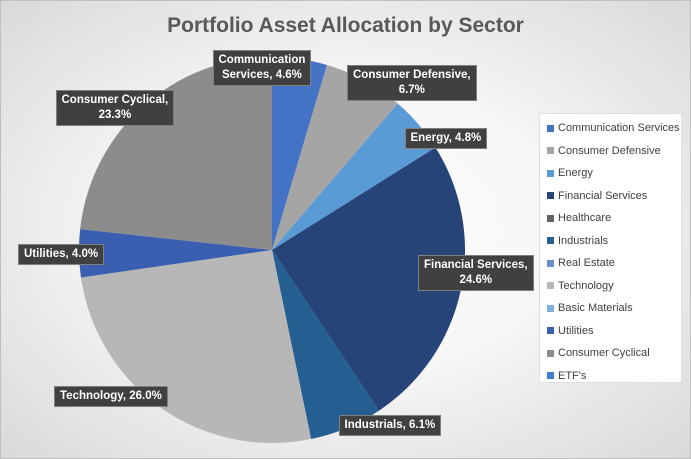 The image size is (691, 459). I want to click on data-label-line: Technology, 26.0%, so click(111, 395).